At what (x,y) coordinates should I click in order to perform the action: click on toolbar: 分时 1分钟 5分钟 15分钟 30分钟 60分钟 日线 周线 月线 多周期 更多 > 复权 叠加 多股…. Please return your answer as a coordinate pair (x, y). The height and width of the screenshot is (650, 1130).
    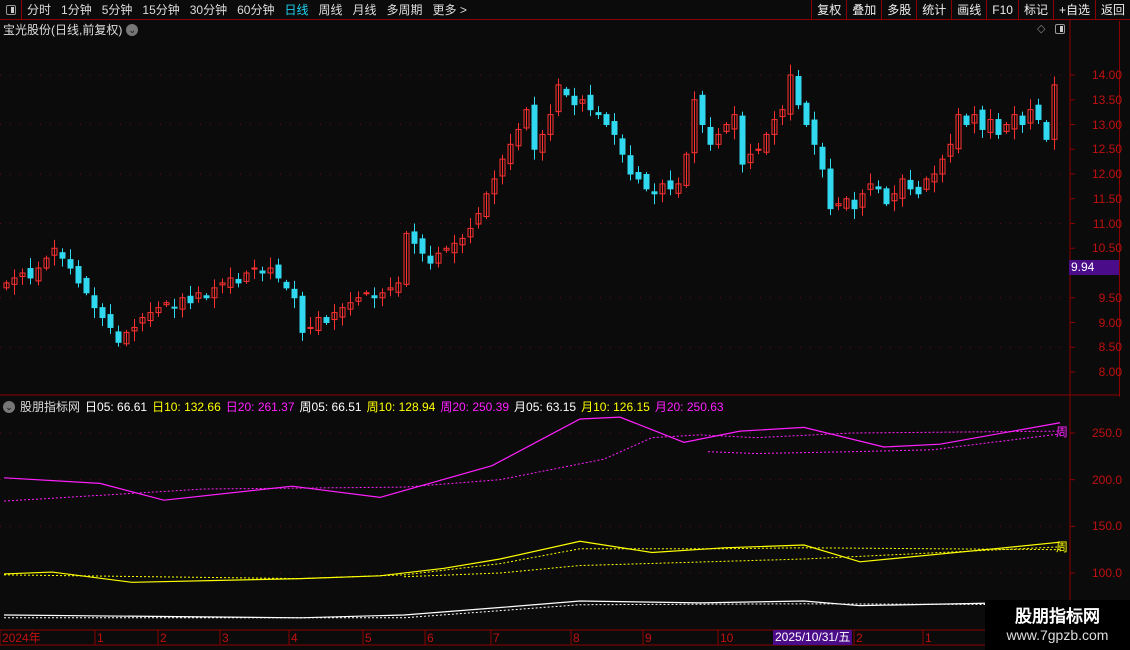
    Looking at the image, I should click on (565, 10).